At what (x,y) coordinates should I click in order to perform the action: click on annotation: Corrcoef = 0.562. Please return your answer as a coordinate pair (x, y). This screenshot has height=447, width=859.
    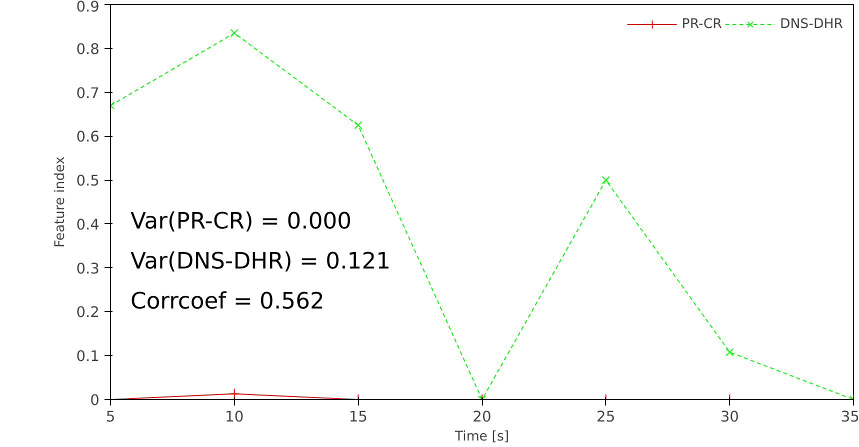
    Looking at the image, I should click on (227, 301).